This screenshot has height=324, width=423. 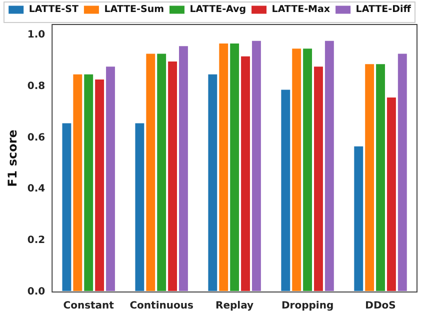 I want to click on y-tick-label: 0.6, so click(x=36, y=138).